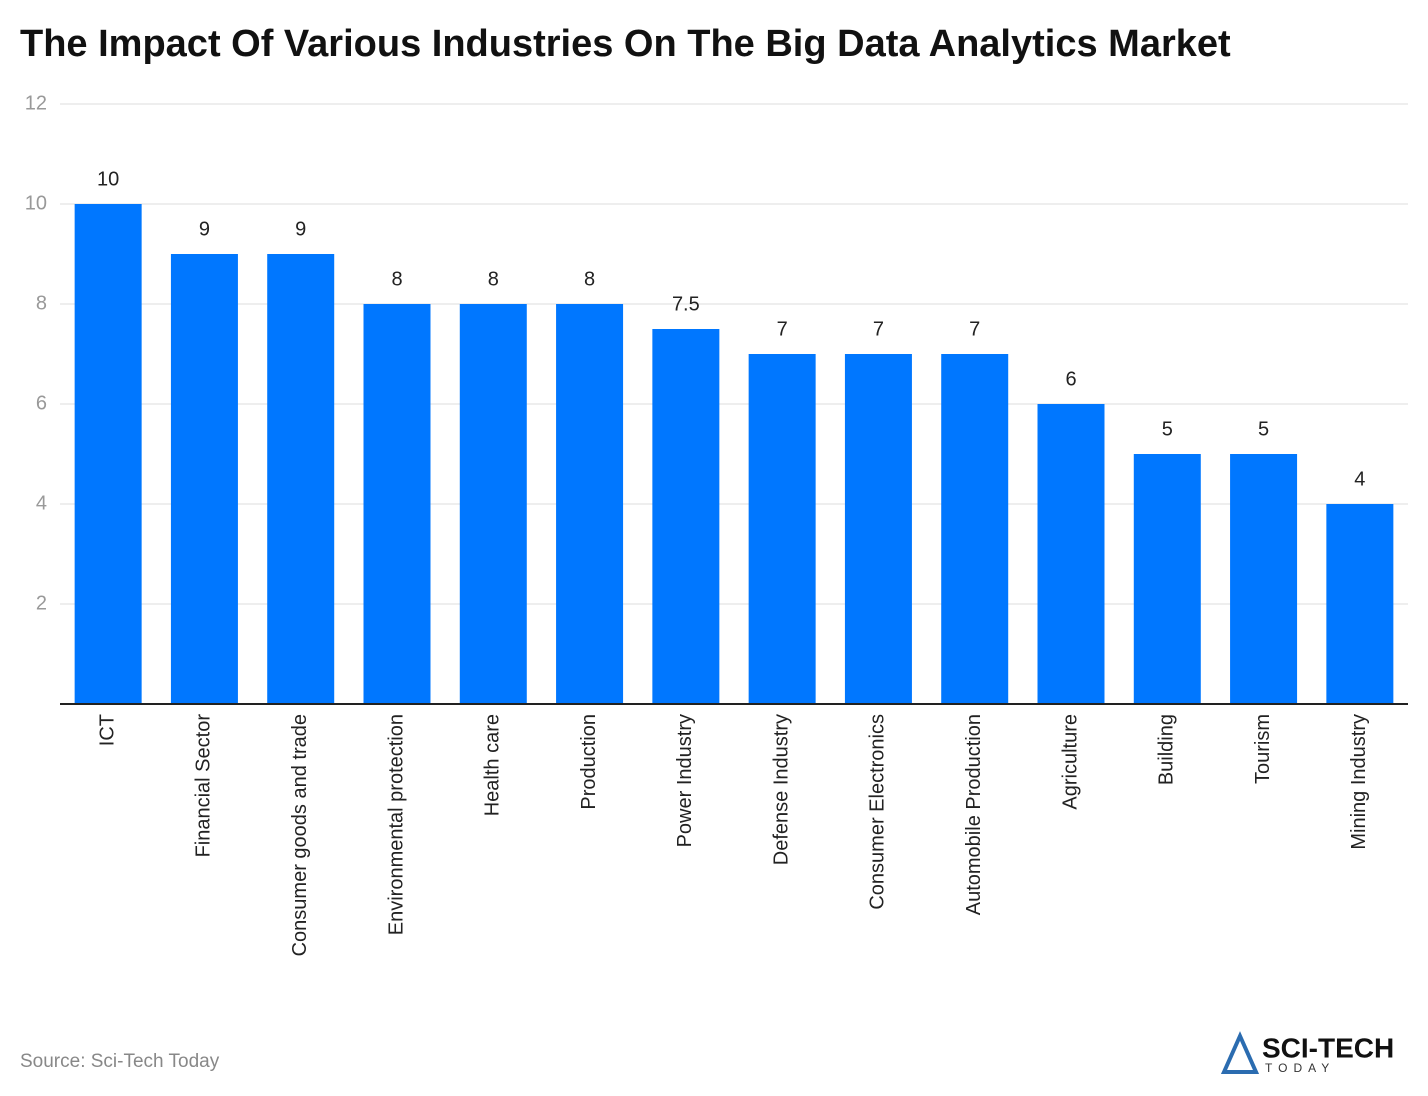 The image size is (1428, 1096). Describe the element at coordinates (120, 1061) in the screenshot. I see `source: Source: Sci-Tech Today` at that location.